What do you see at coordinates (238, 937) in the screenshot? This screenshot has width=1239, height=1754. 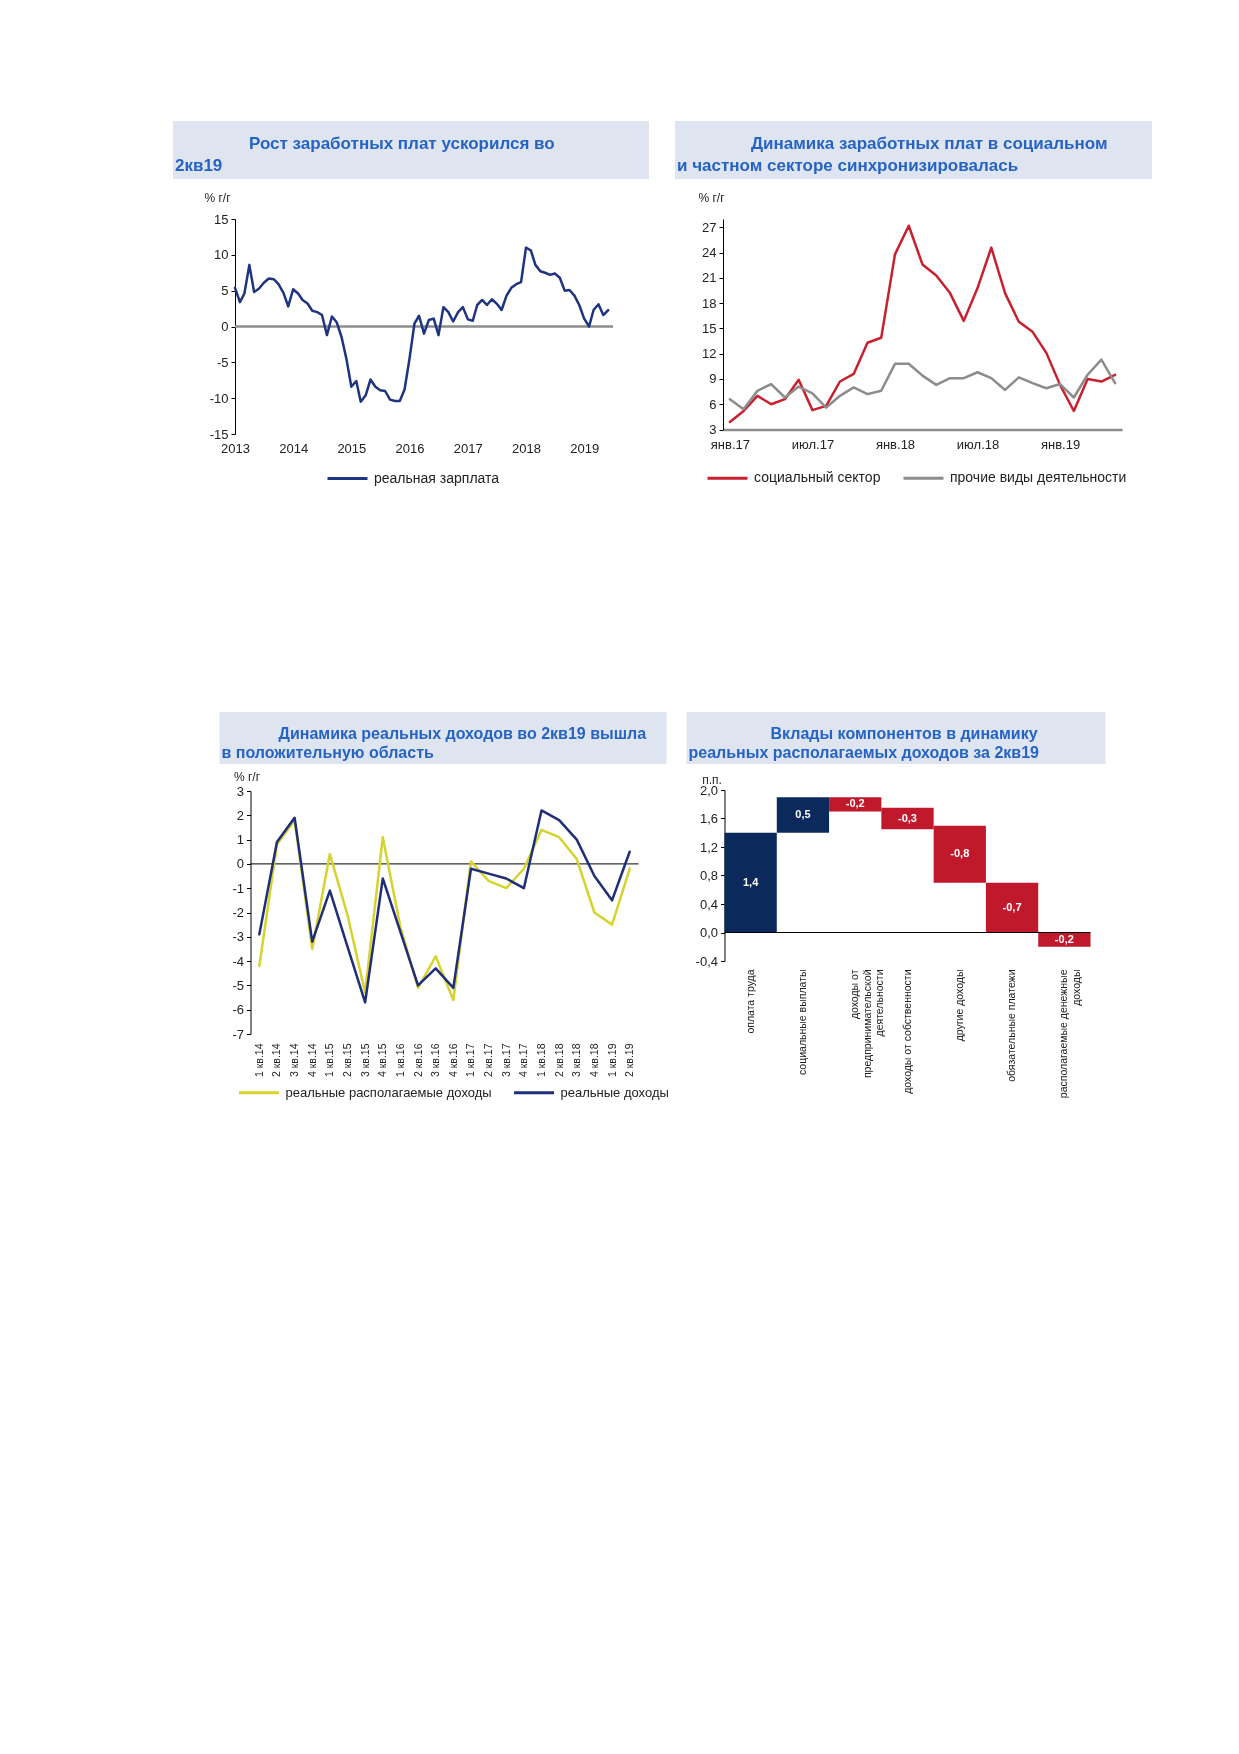 I see `y-tick-label: -3` at bounding box center [238, 937].